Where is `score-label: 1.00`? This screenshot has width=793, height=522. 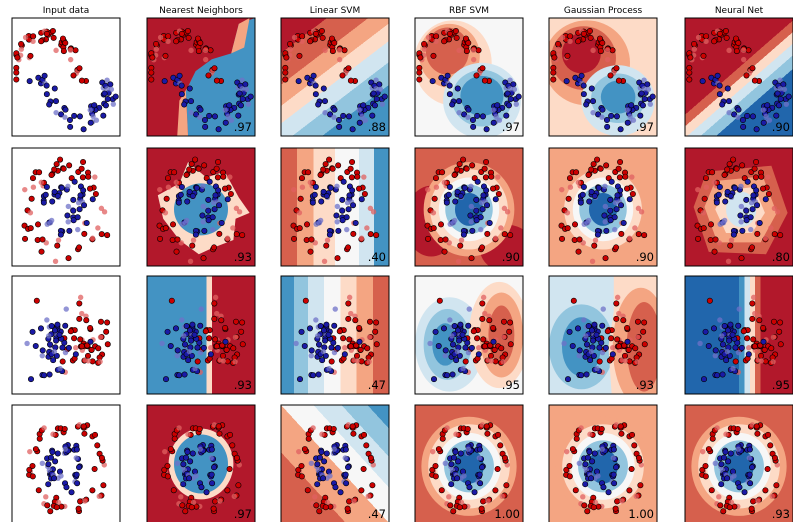
score-label: 1.00 is located at coordinates (507, 514).